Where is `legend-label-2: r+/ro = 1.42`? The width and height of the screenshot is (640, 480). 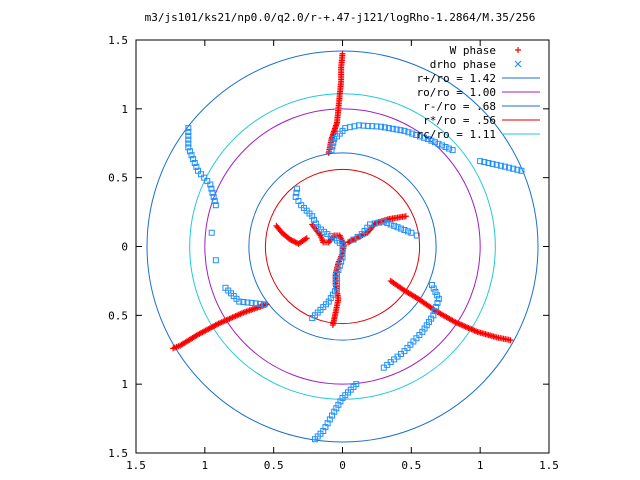
legend-label-2: r+/ro = 1.42 is located at coordinates (456, 78).